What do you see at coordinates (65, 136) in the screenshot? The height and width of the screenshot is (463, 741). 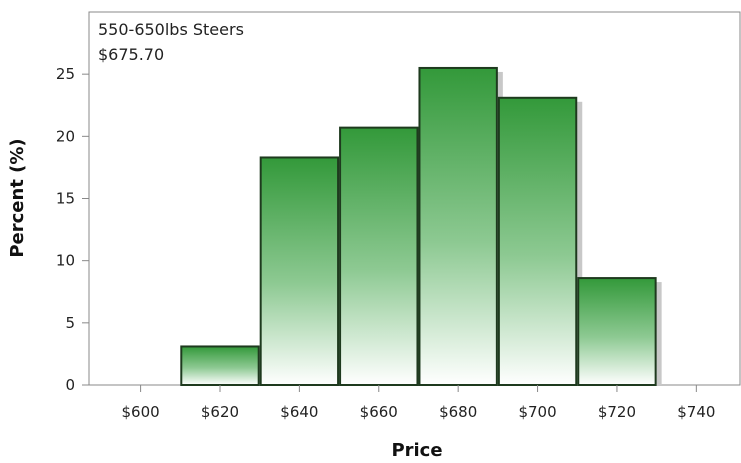 I see `y-tick-label: 20` at bounding box center [65, 136].